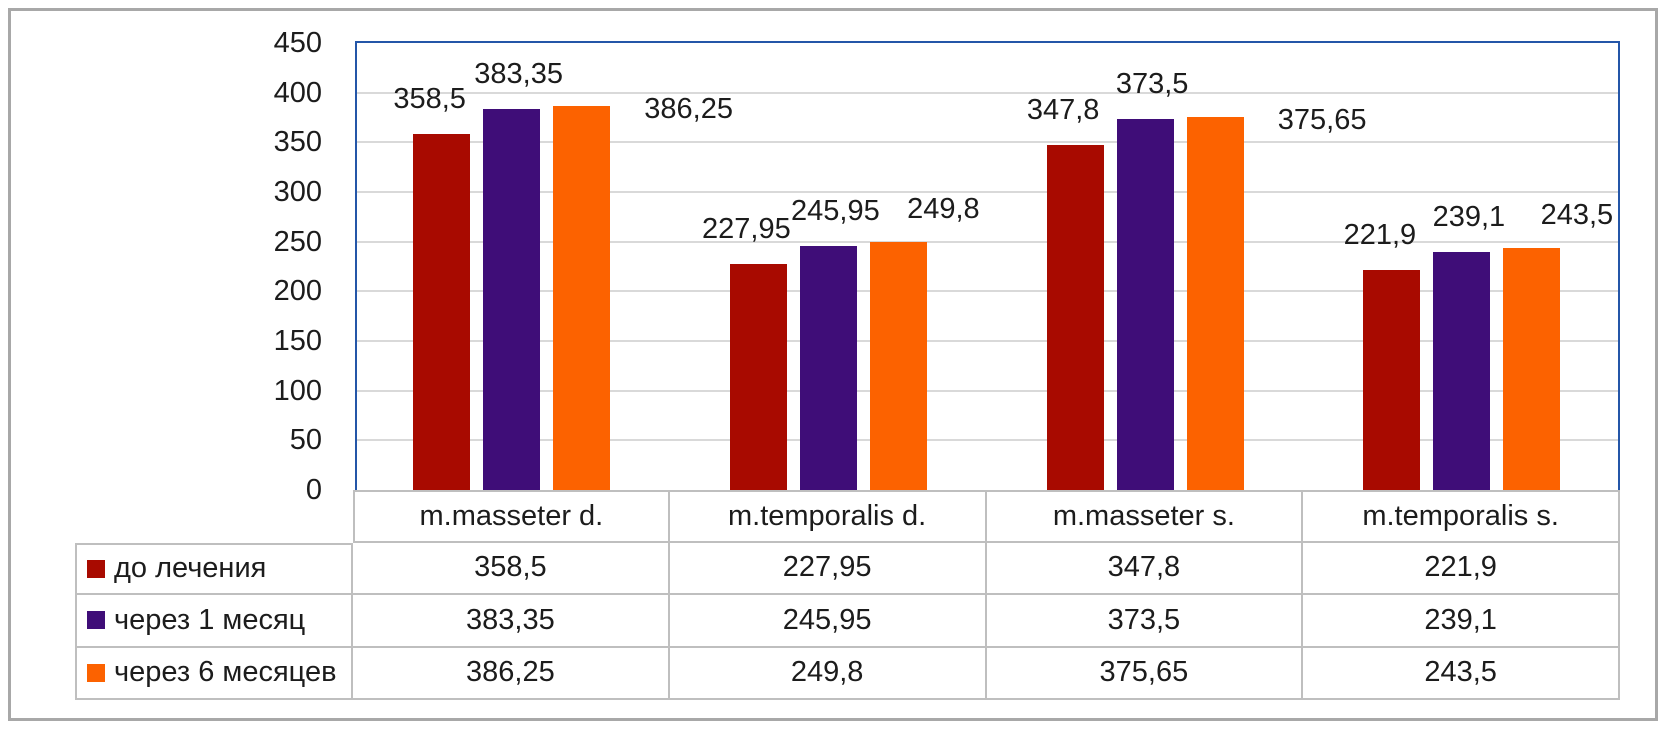 Image resolution: width=1666 pixels, height=729 pixels. What do you see at coordinates (1461, 516) in the screenshot?
I see `category-header-cell: m.temporalis s.` at bounding box center [1461, 516].